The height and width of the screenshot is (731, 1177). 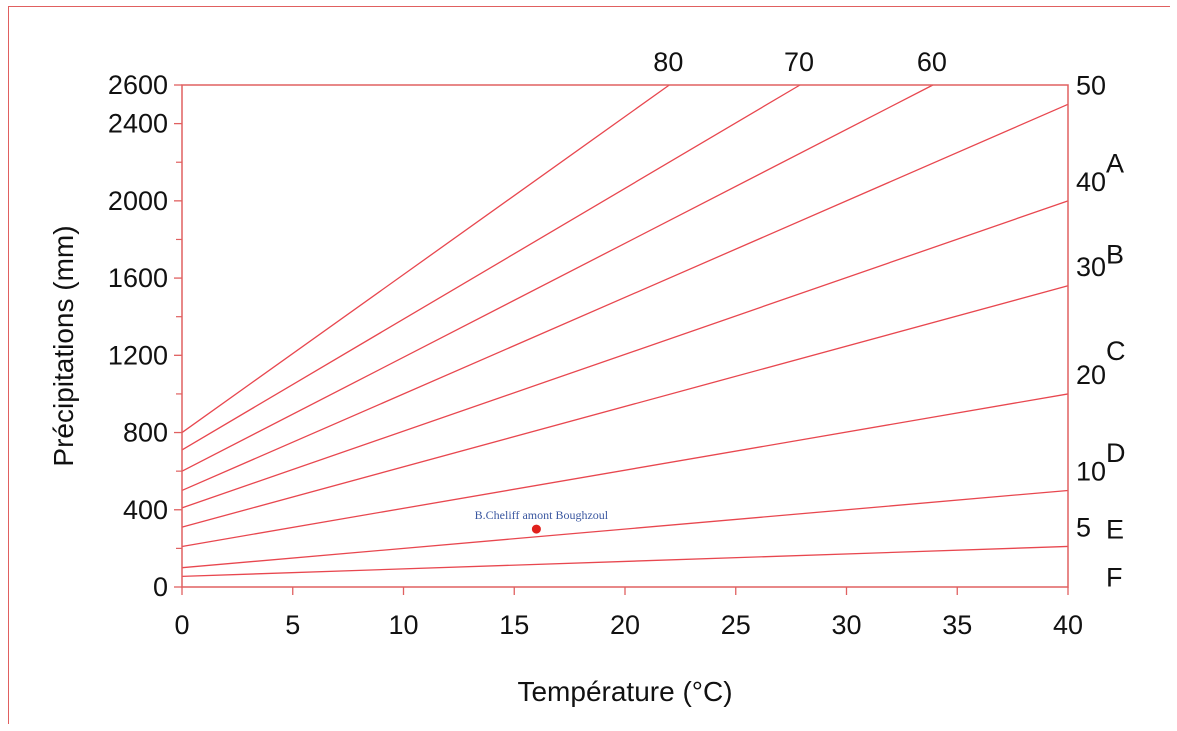 What do you see at coordinates (1068, 625) in the screenshot?
I see `x-tick-label: 40` at bounding box center [1068, 625].